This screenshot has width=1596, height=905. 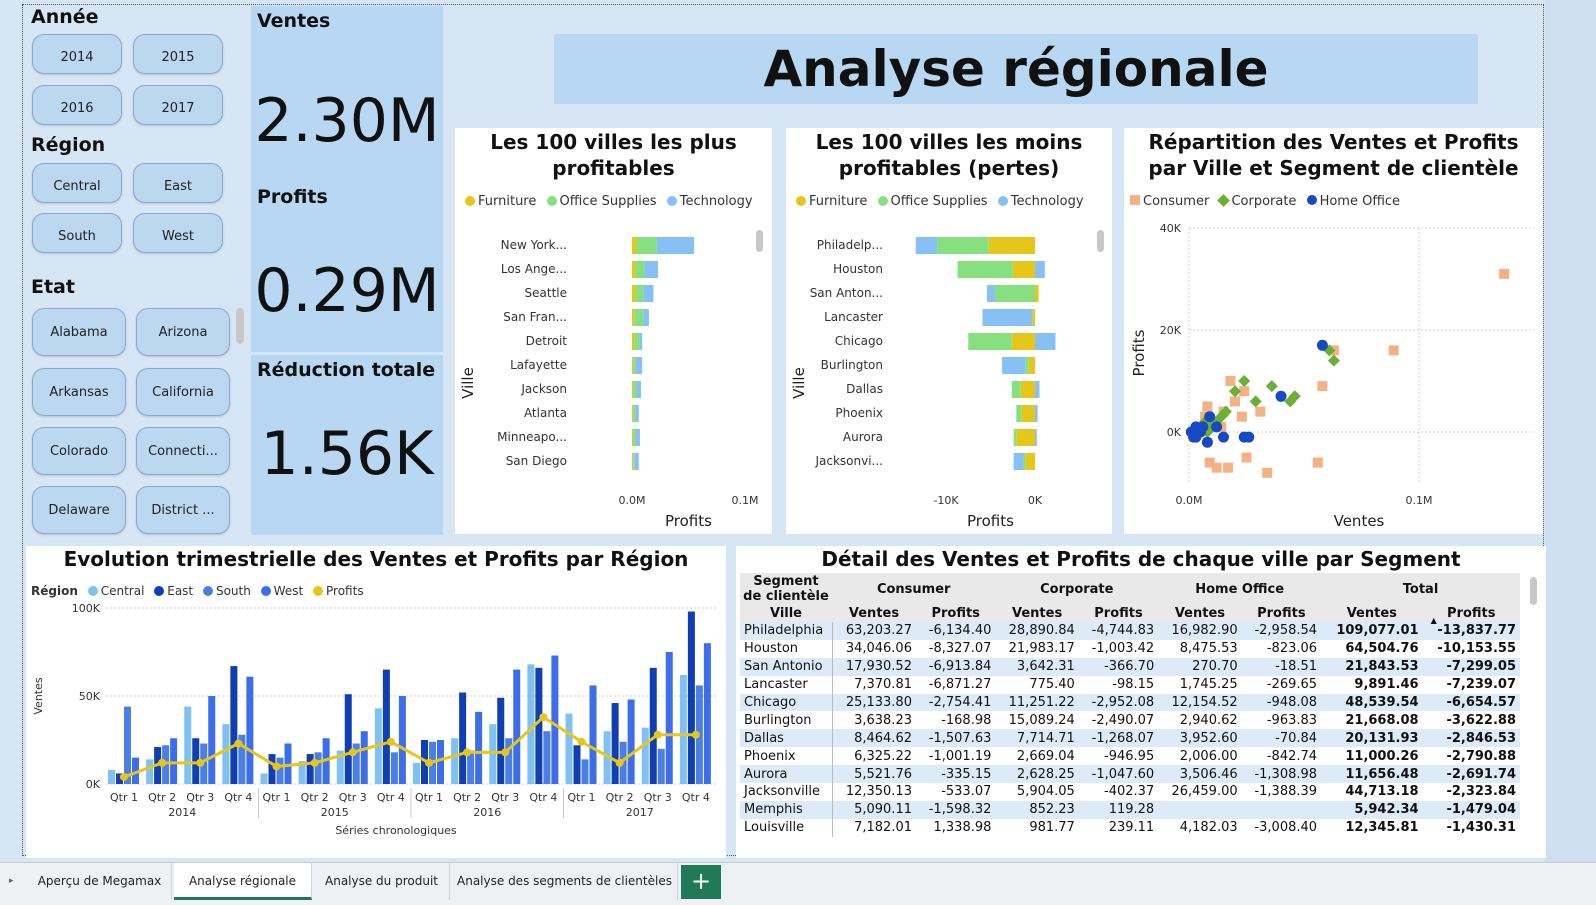 What do you see at coordinates (1471, 631) in the screenshot?
I see `value-cell: -13,837.77` at bounding box center [1471, 631].